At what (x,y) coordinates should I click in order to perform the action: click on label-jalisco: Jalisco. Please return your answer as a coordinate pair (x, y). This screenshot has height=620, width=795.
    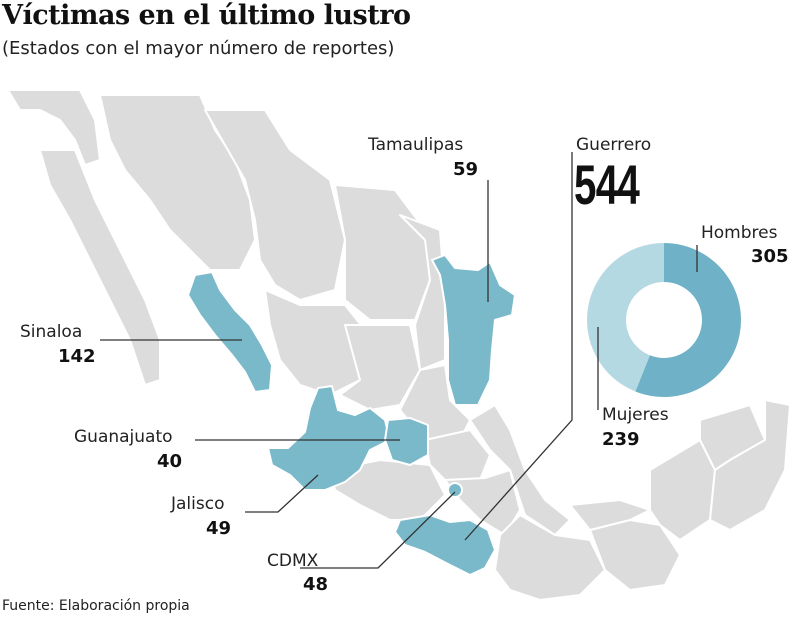
    Looking at the image, I should click on (198, 504).